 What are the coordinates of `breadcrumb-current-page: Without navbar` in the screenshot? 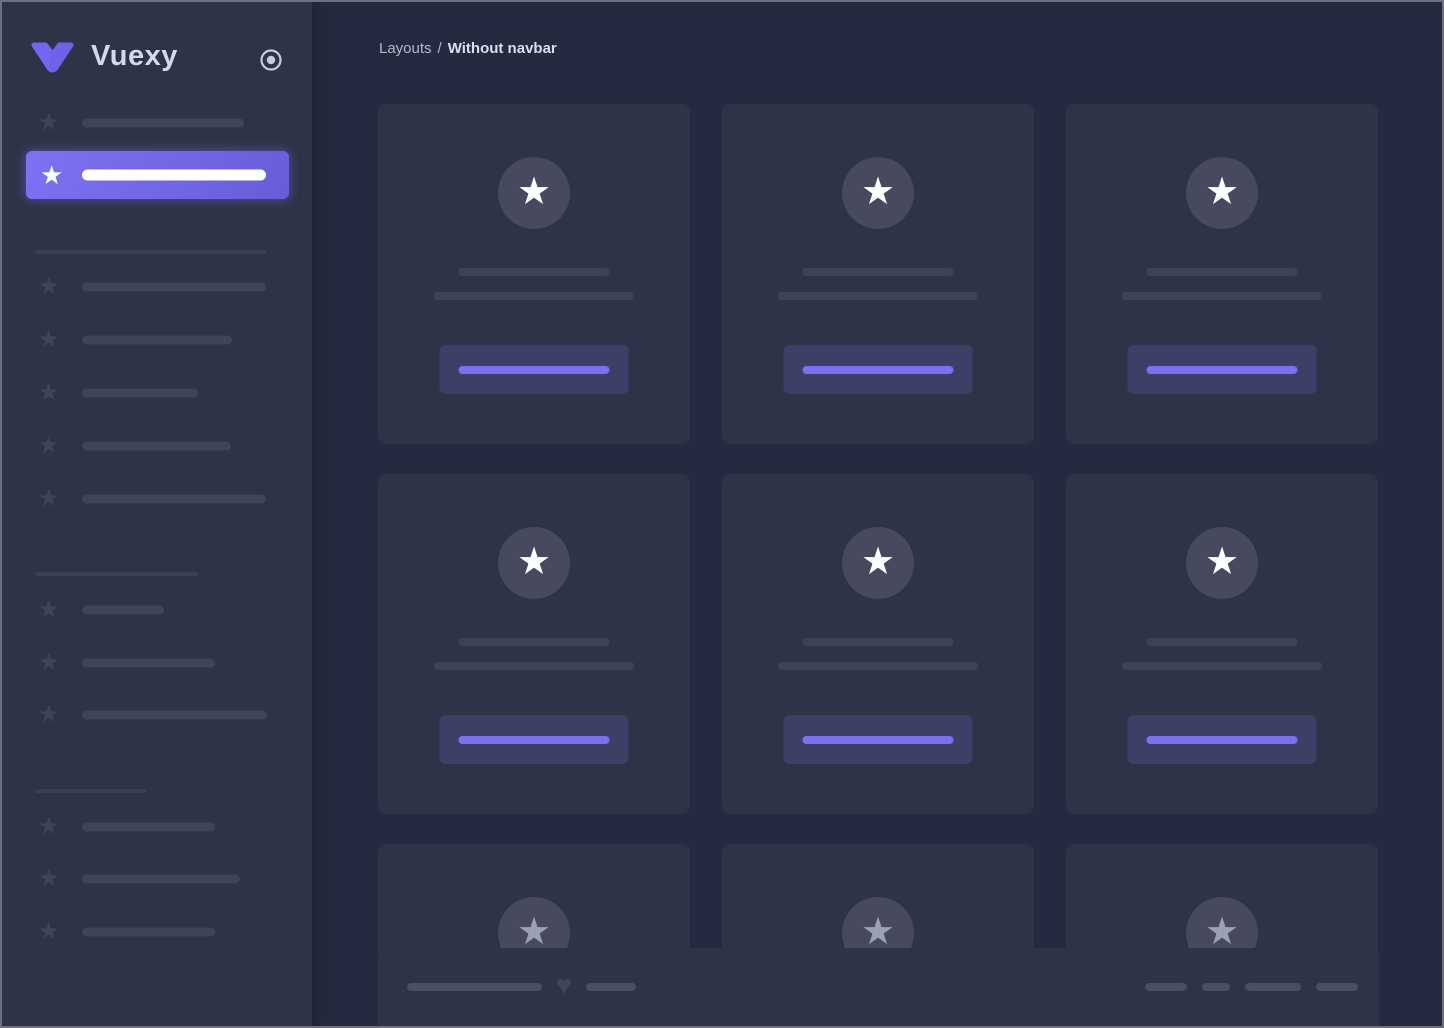 It's located at (502, 48).